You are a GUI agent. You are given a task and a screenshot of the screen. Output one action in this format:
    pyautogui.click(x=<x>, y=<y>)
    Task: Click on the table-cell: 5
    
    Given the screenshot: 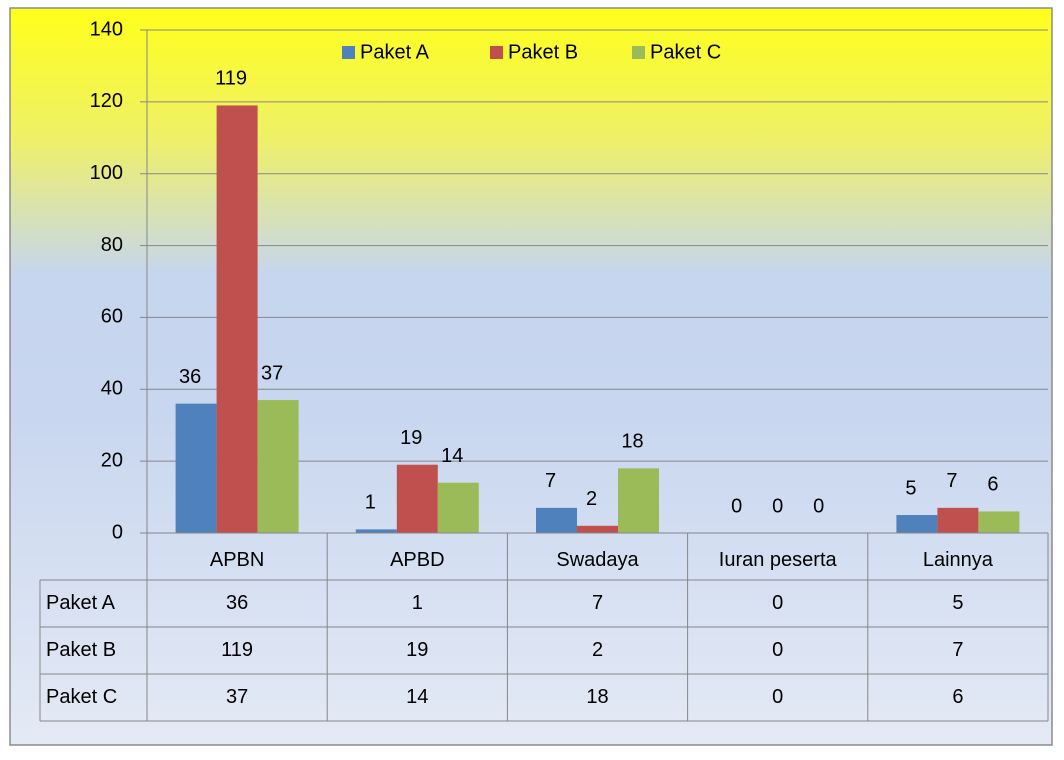 What is the action you would take?
    pyautogui.click(x=957, y=603)
    